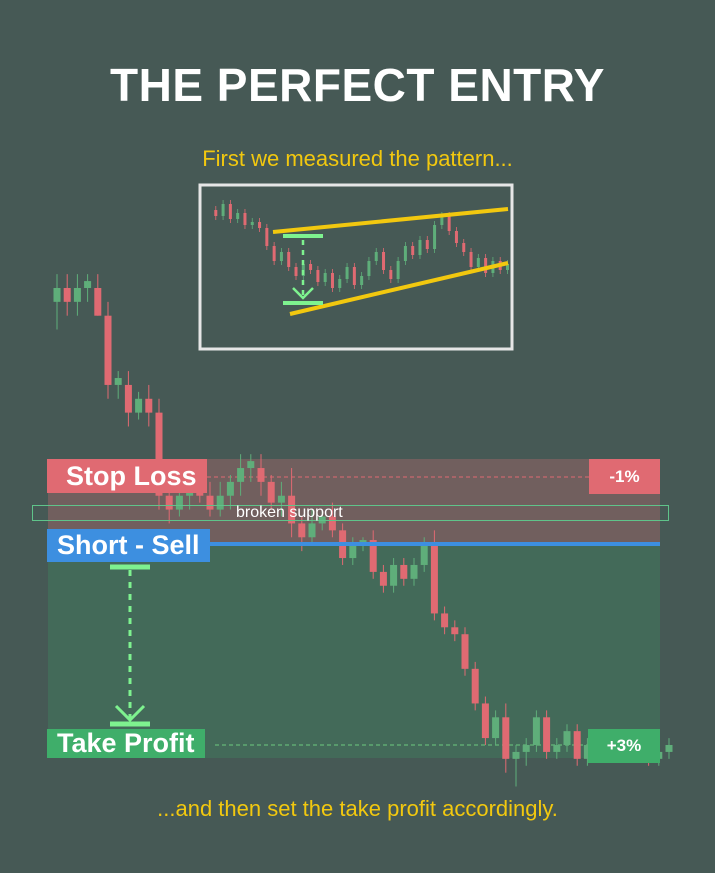 This screenshot has height=873, width=715. I want to click on broken-support-zone: broken support, so click(350, 513).